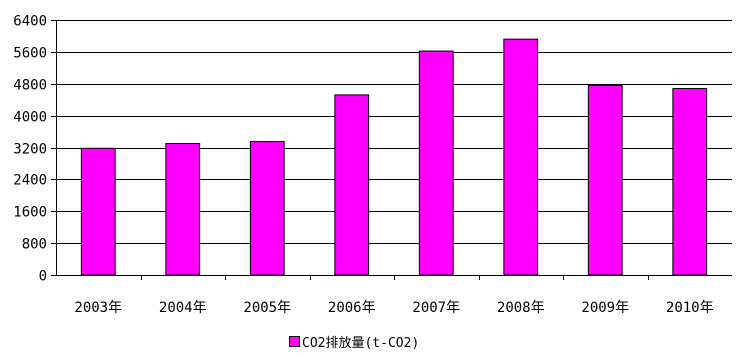 The height and width of the screenshot is (356, 743). I want to click on y-tick-label: 2400, so click(30, 181).